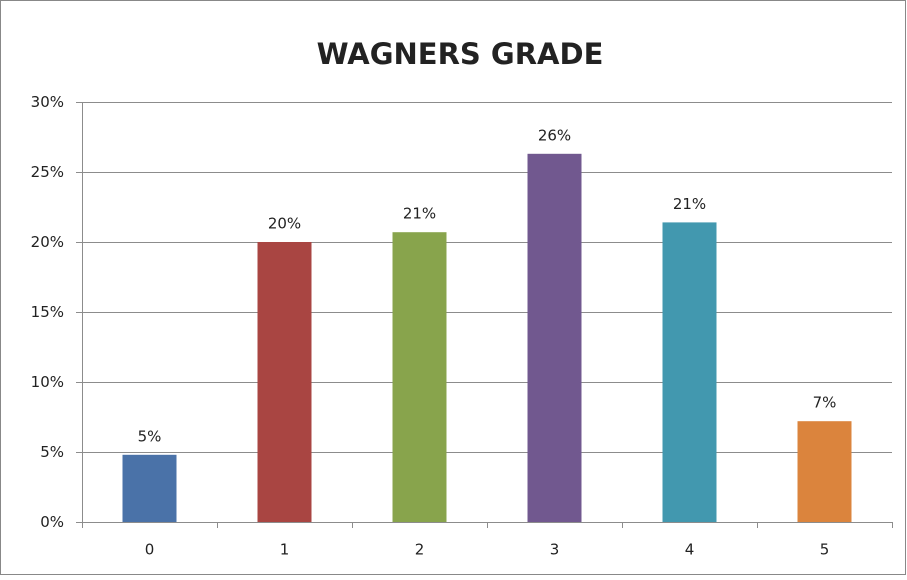  I want to click on y-tick-label: 10%, so click(47, 382).